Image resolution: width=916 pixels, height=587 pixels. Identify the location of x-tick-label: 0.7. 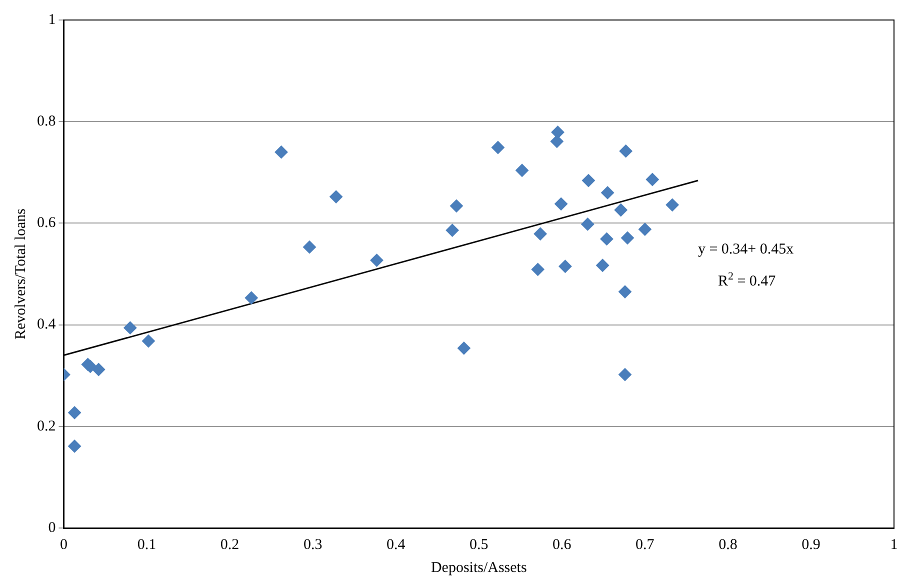
(645, 544).